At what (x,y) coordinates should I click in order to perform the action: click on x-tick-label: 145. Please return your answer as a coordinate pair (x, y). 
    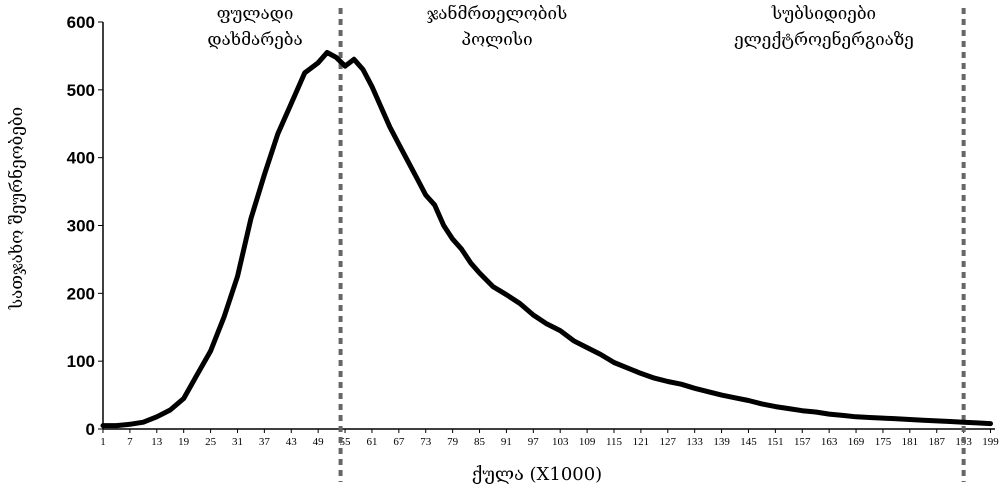
    Looking at the image, I should click on (748, 442).